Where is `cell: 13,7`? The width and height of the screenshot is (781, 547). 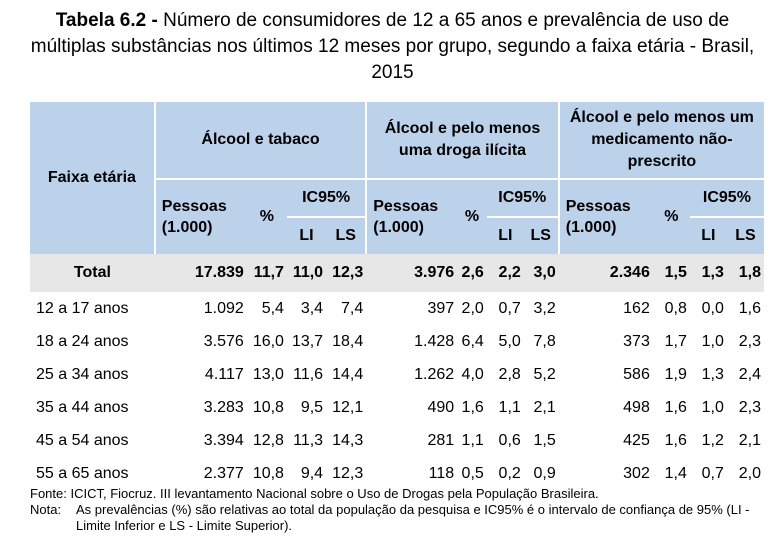
cell: 13,7 is located at coordinates (307, 341).